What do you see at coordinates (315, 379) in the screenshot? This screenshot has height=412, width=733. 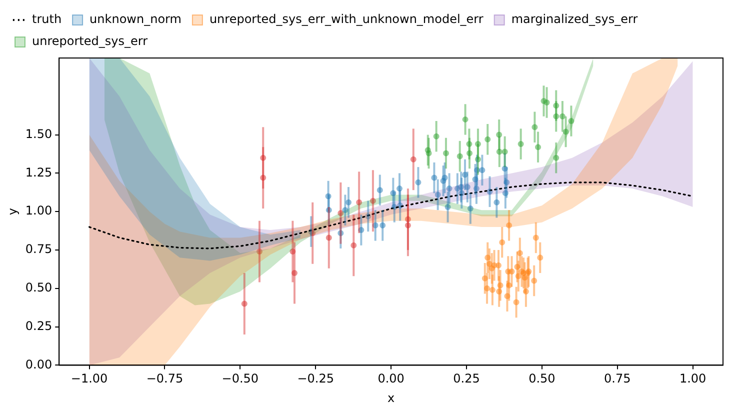 I see `x-tick-label: −0.25` at bounding box center [315, 379].